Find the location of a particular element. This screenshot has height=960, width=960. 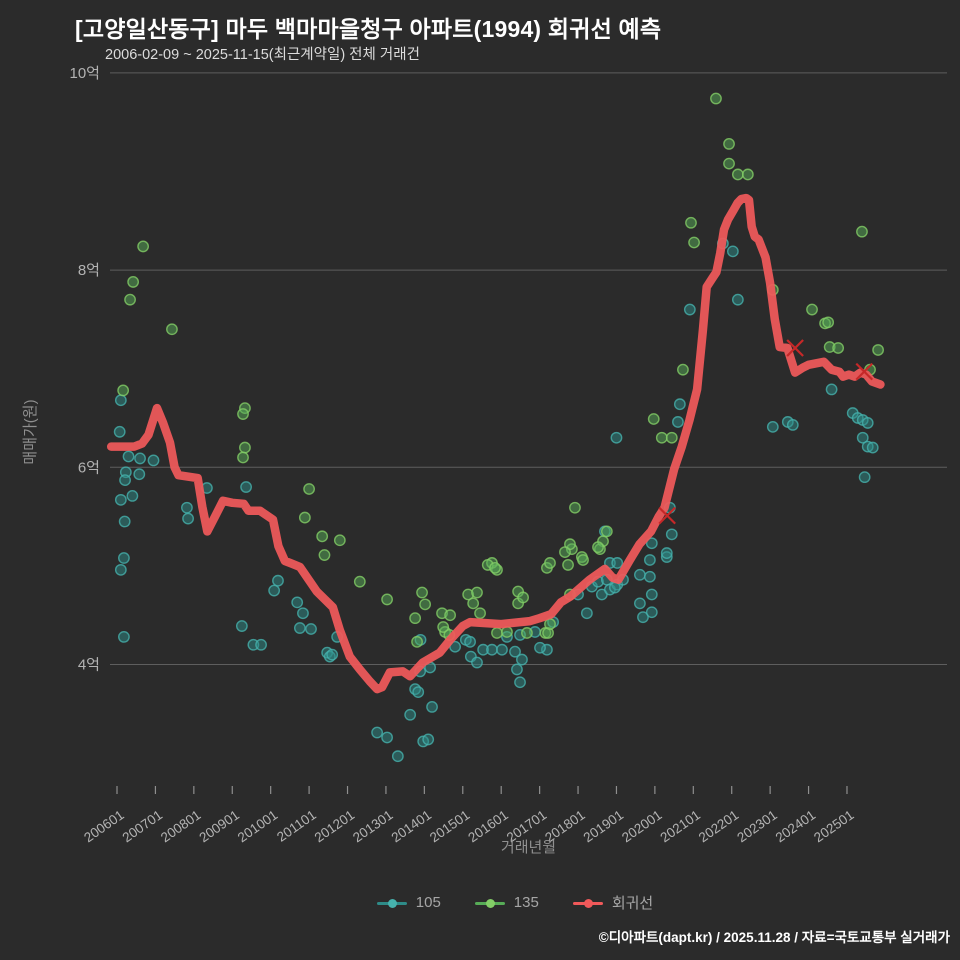

y-tick-label: 10억 is located at coordinates (85, 73).